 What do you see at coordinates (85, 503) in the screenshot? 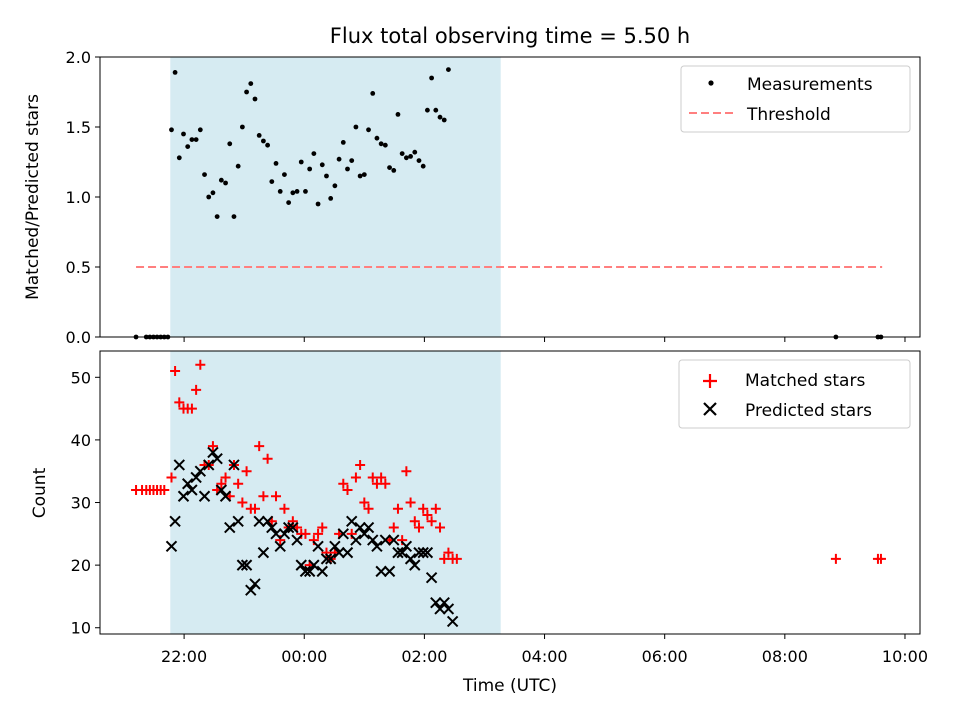
I see `bottom-y-ticks: 10 20 30 40 50` at bounding box center [85, 503].